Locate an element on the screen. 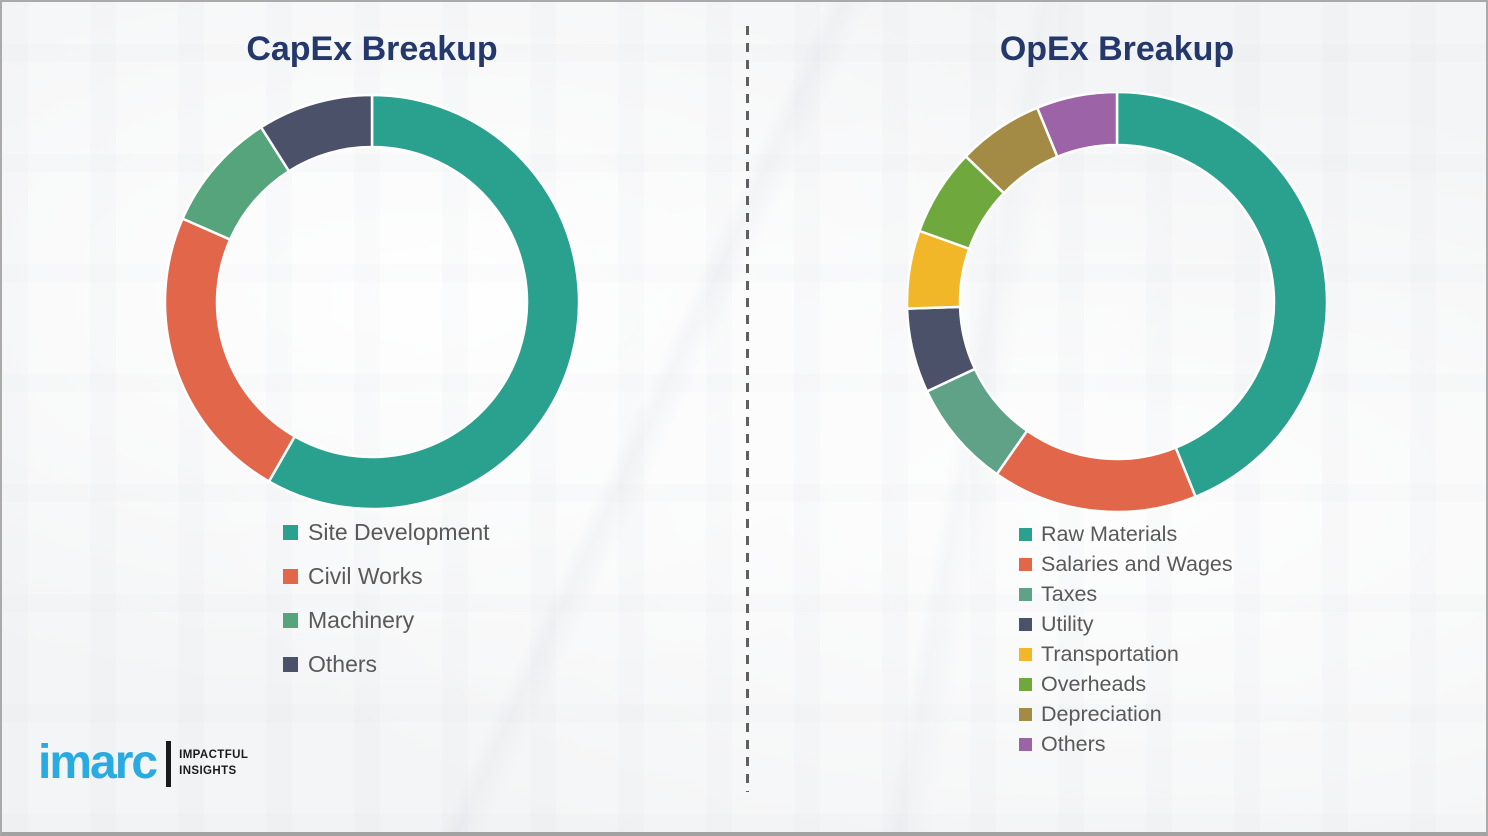  legend-item-salaries-and-wages: Salaries and Wages is located at coordinates (1126, 564).